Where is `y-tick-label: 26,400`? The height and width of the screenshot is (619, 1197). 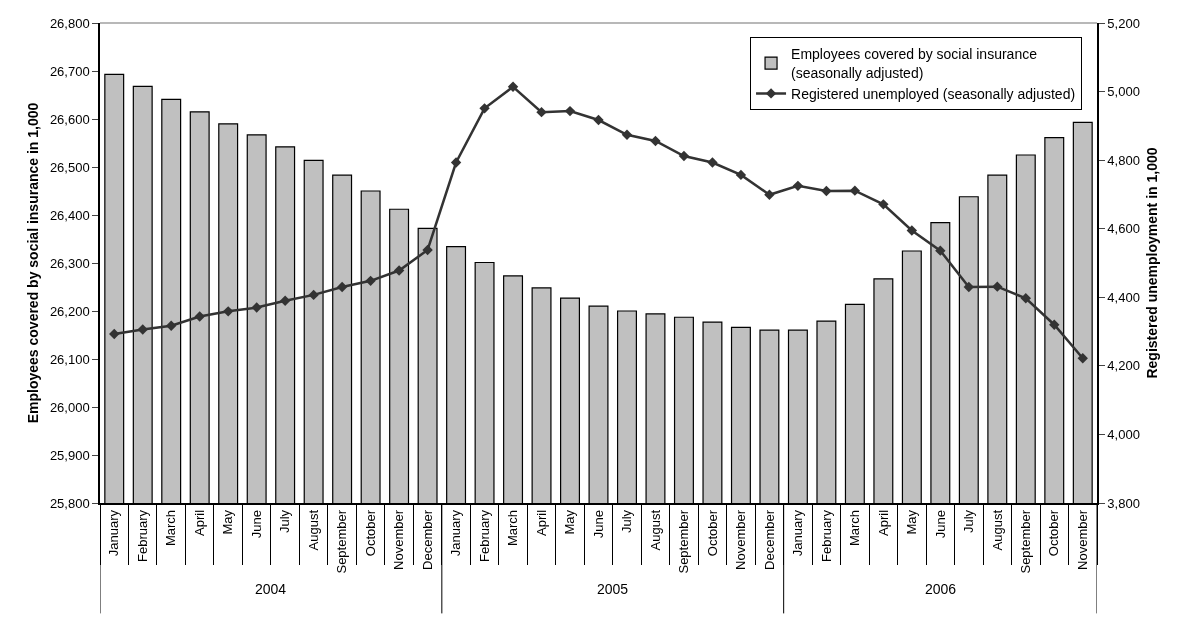 y-tick-label: 26,400 is located at coordinates (69, 215).